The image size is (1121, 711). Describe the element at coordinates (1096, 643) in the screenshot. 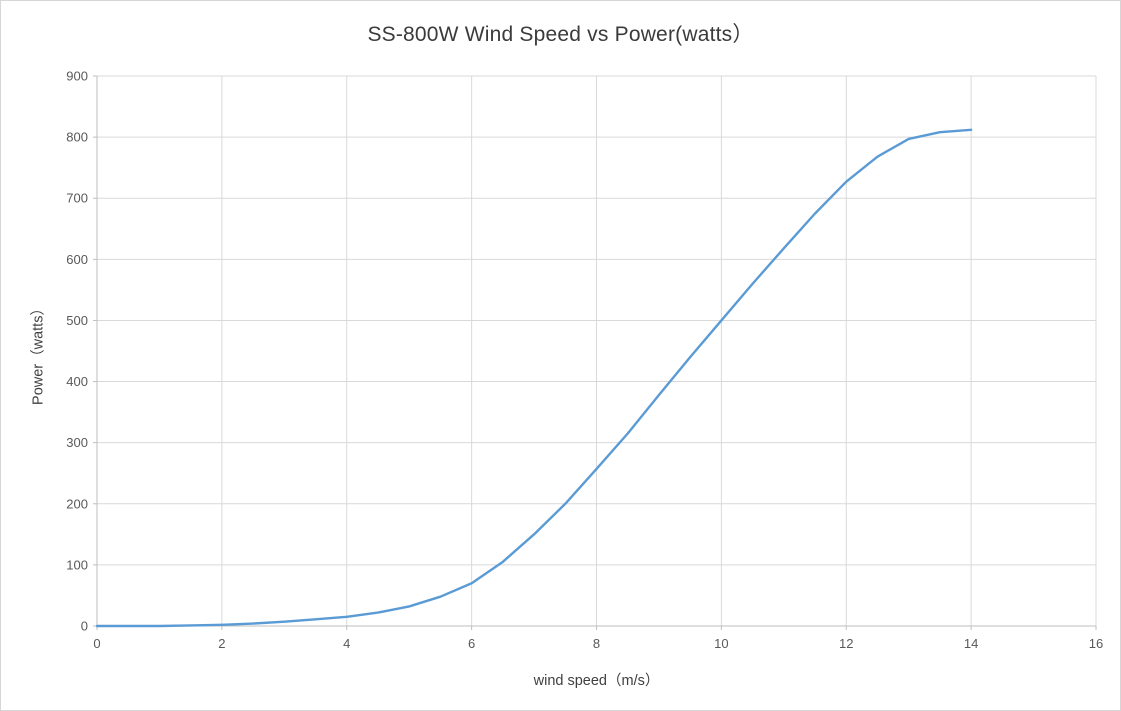

I see `x-tick-label: 16` at that location.